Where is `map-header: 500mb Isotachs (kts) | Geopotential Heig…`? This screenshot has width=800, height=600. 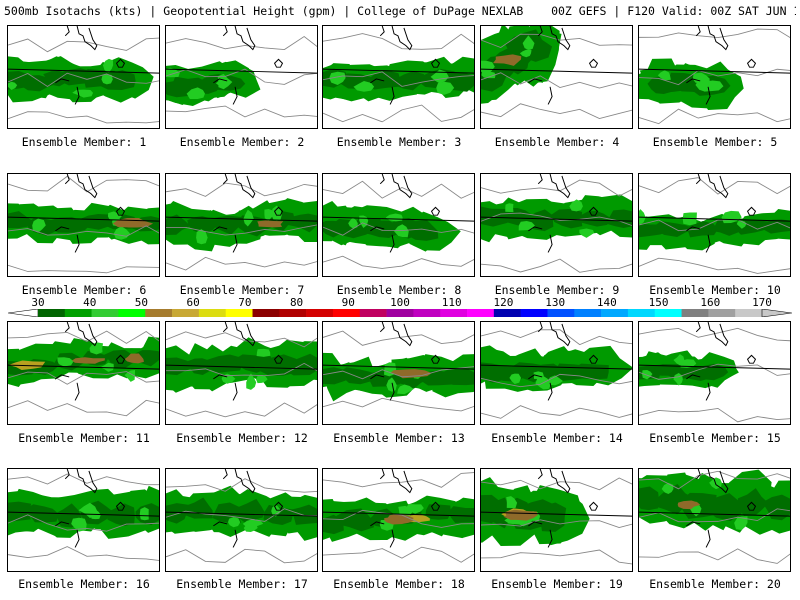
map-header: 500mb Isotachs (kts) | Geopotential Heig… is located at coordinates (400, 13).